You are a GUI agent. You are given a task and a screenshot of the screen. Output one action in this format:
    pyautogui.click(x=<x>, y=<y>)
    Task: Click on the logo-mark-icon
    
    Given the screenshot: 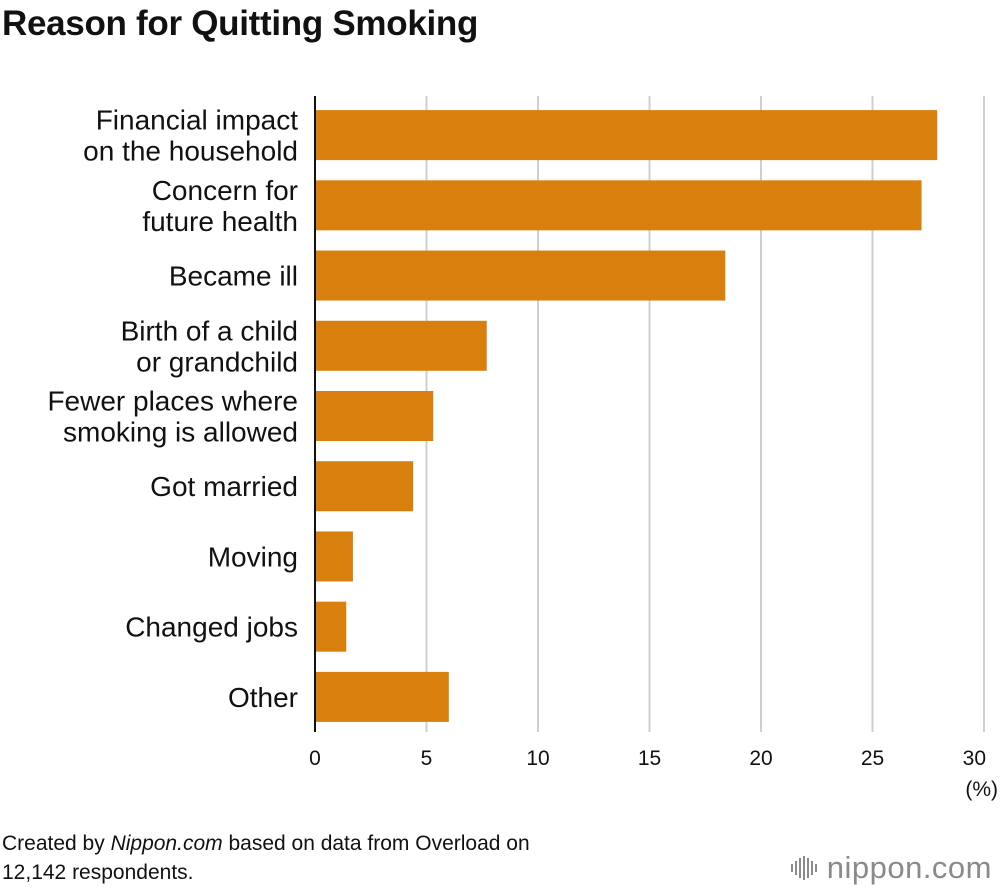 What is the action you would take?
    pyautogui.click(x=803, y=868)
    